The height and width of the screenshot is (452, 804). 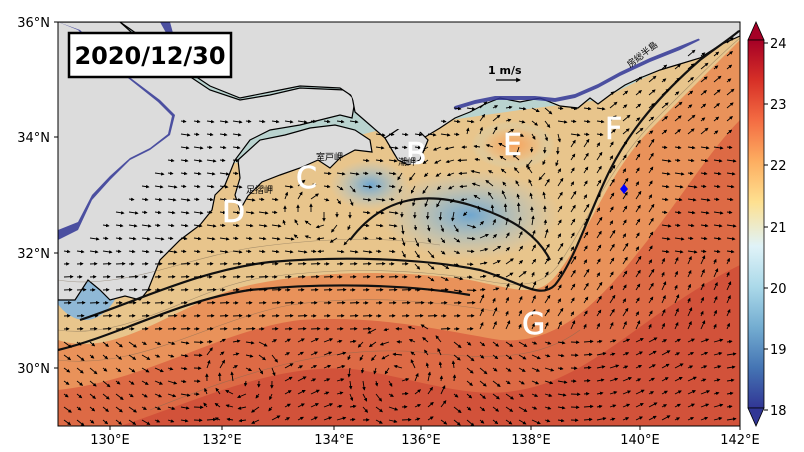 I want to click on lat-label-30: 30°N, so click(x=33, y=369).